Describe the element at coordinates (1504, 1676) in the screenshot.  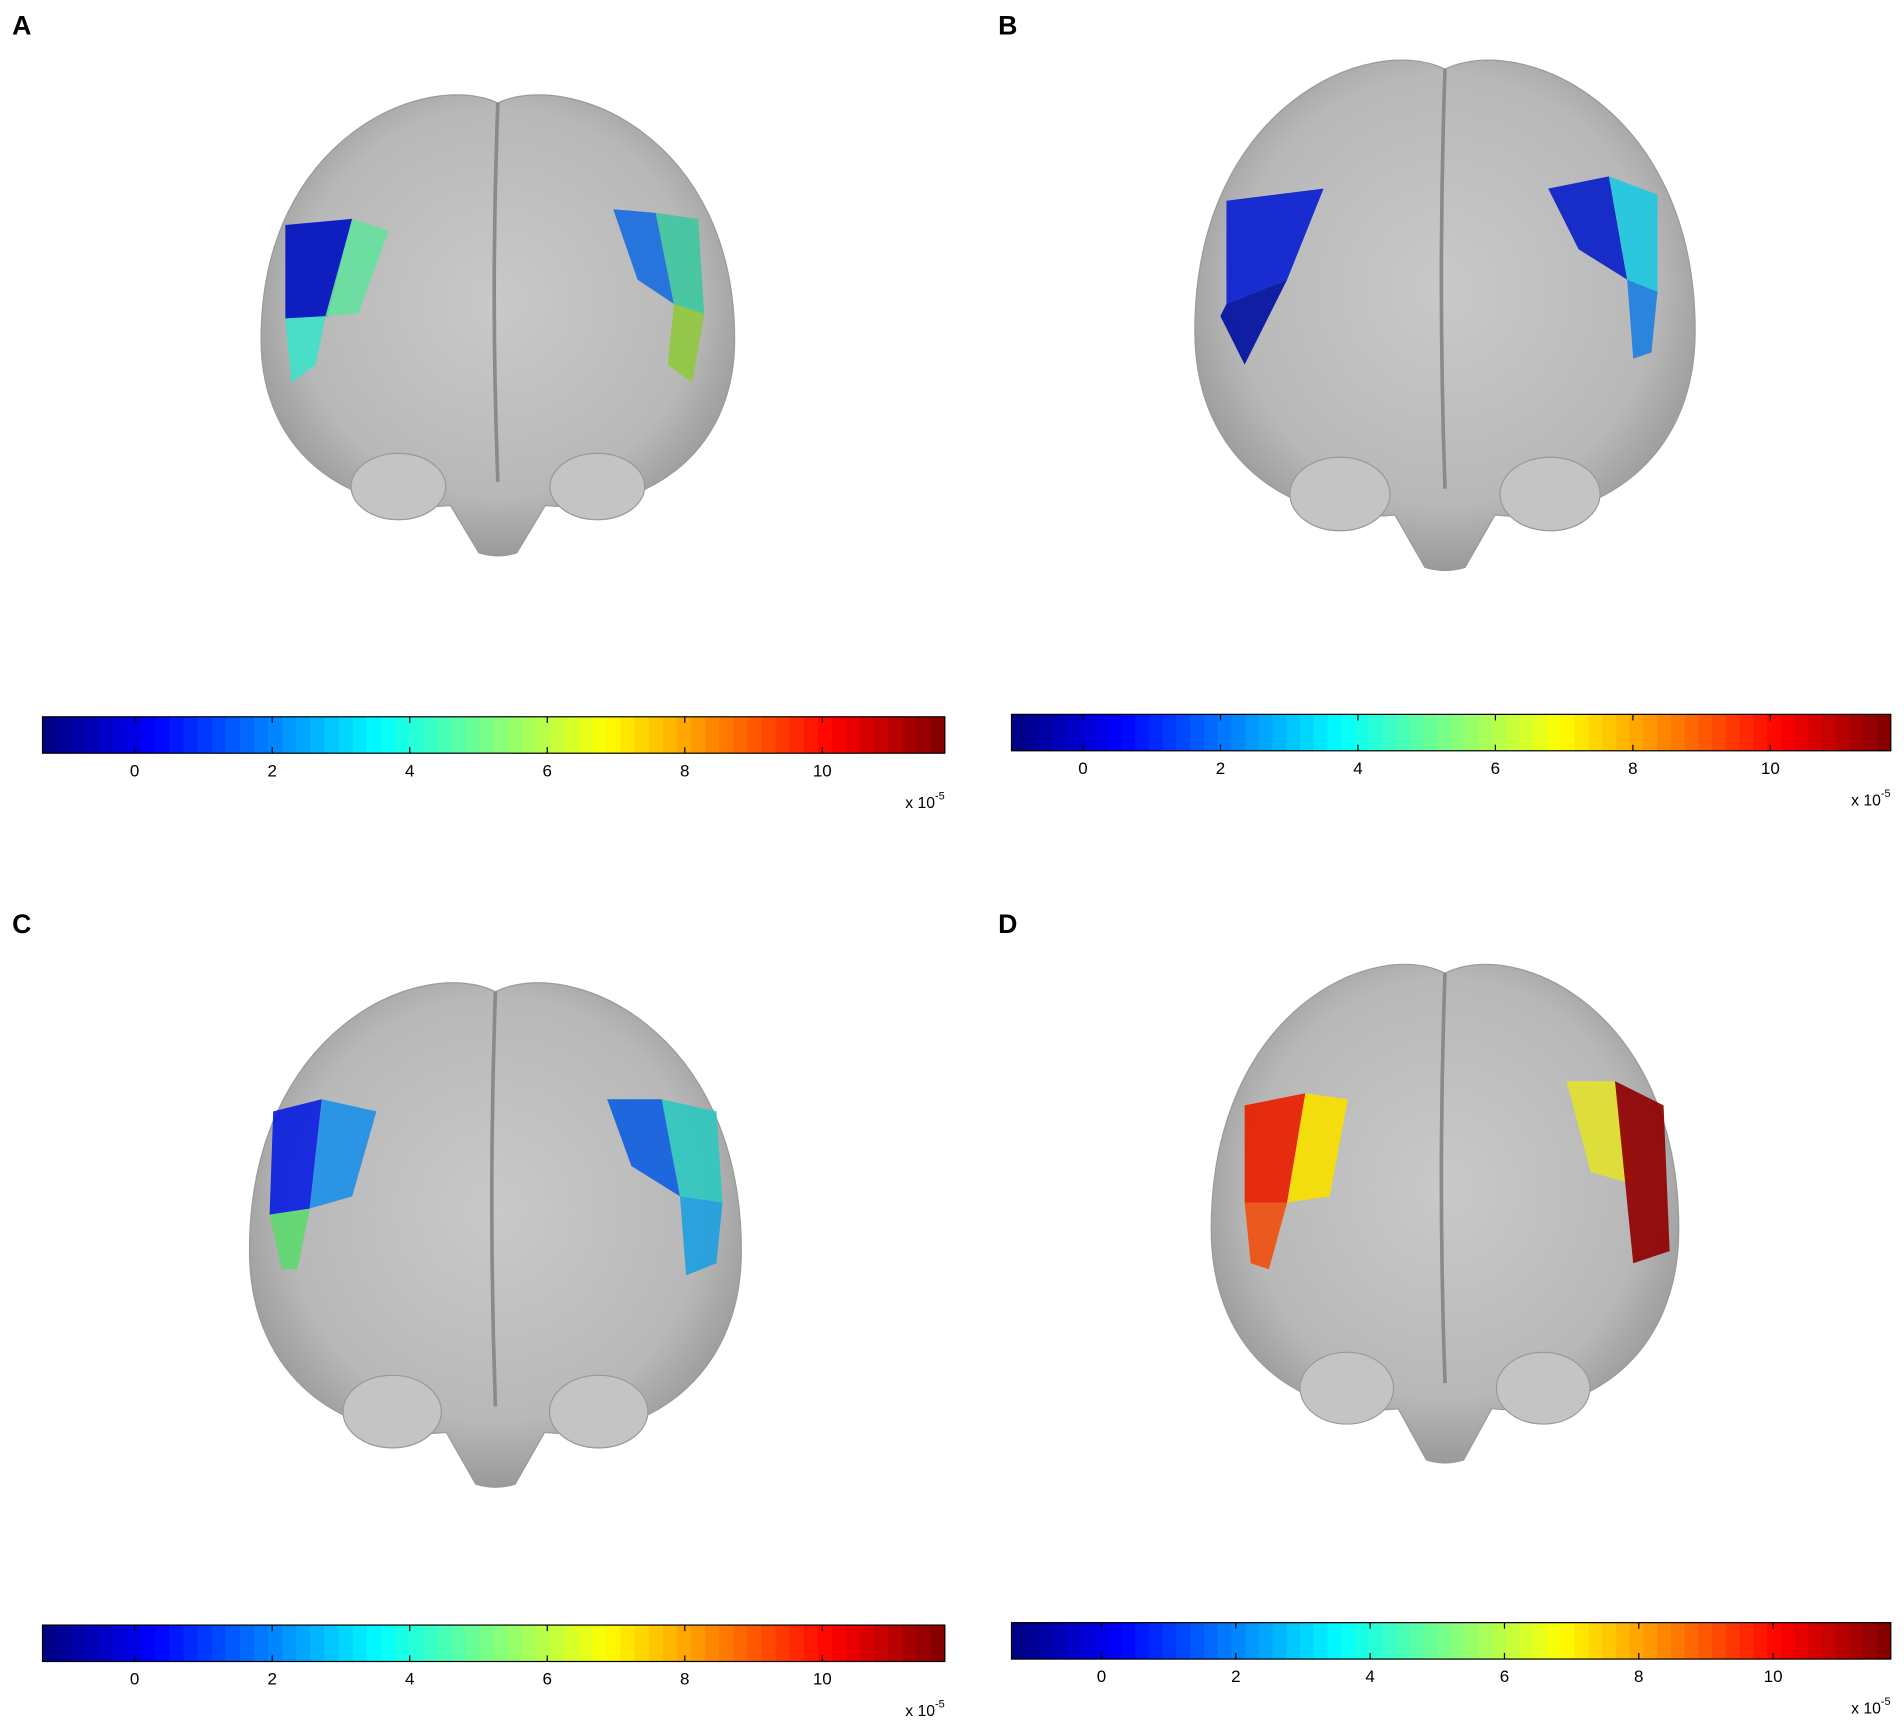
I see `tick-label: 6` at that location.